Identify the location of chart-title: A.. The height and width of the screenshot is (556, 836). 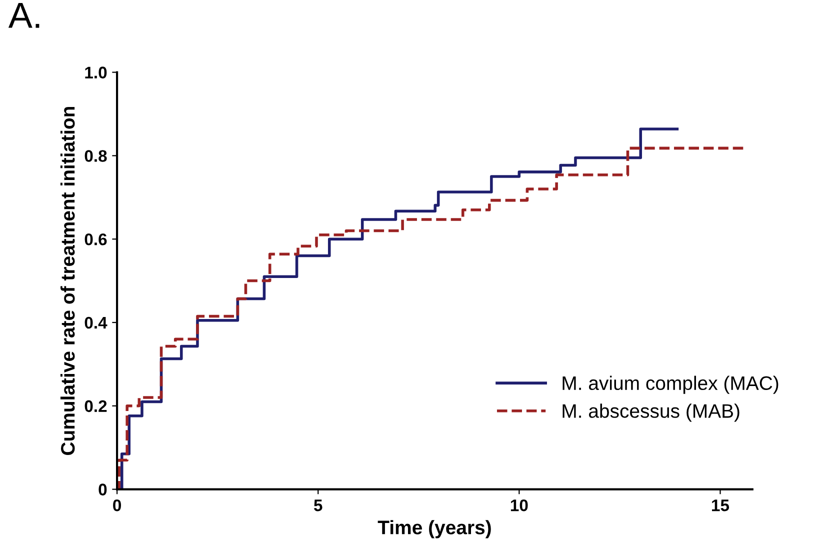
(24, 15).